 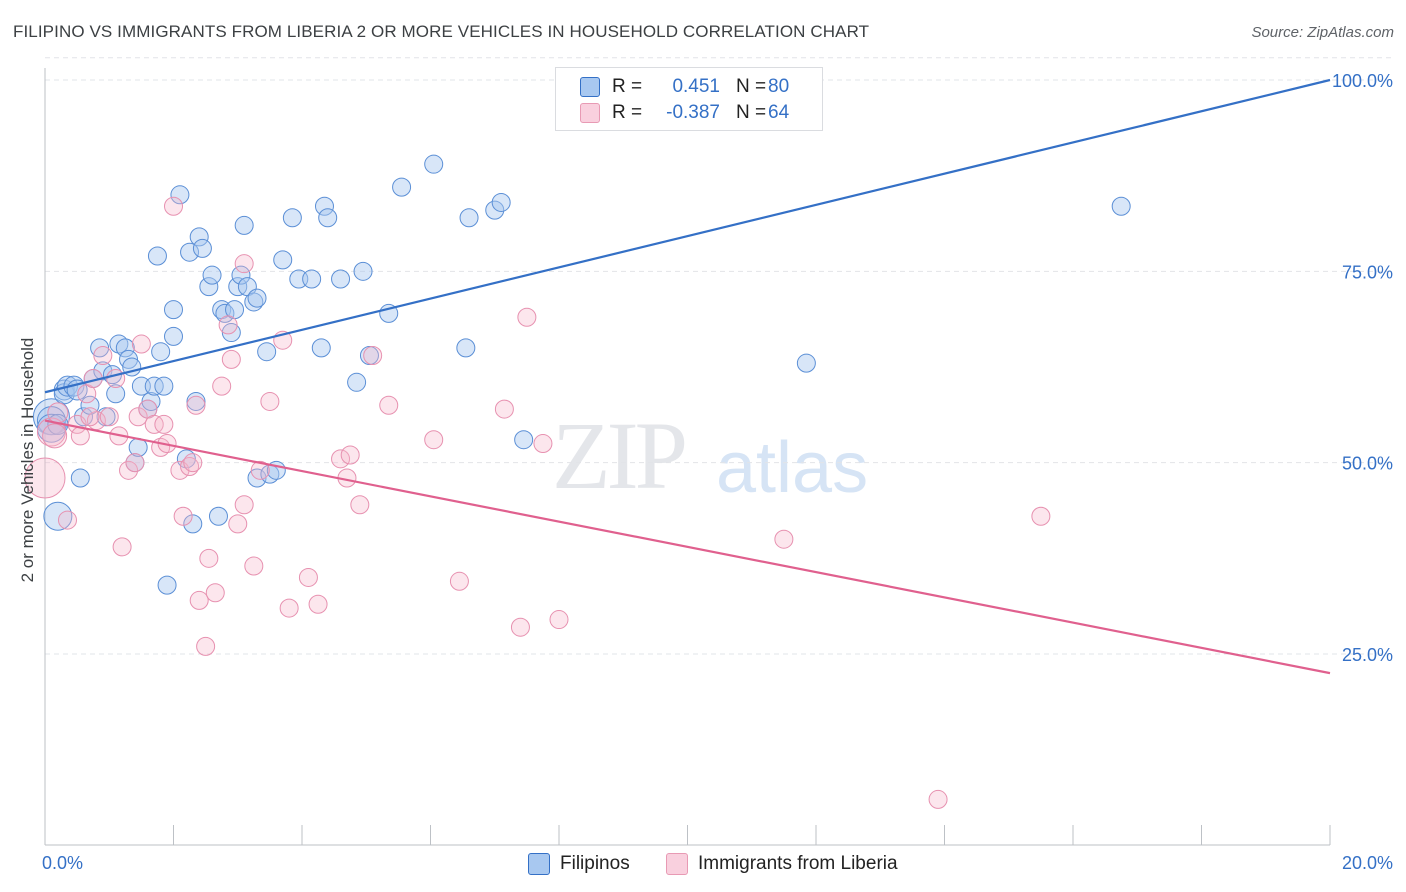 What do you see at coordinates (590, 113) in the screenshot?
I see `liberia-swatch` at bounding box center [590, 113].